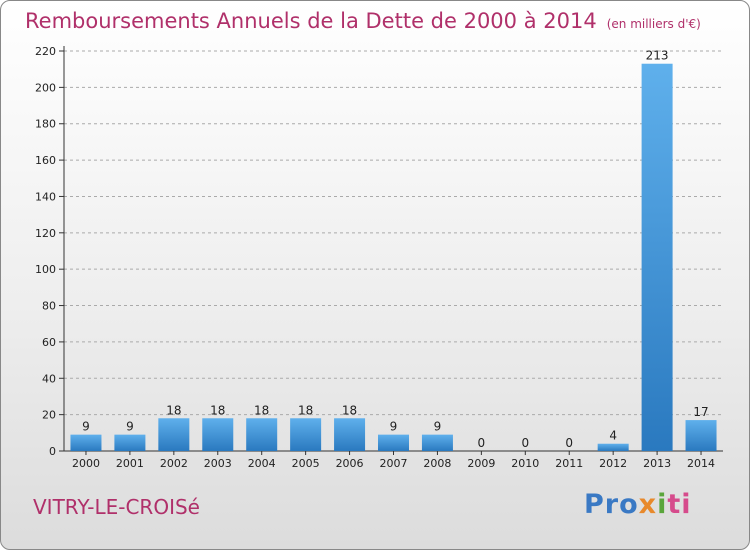 This screenshot has width=750, height=550. Describe the element at coordinates (262, 463) in the screenshot. I see `x-tick-label-2004: 2004` at that location.